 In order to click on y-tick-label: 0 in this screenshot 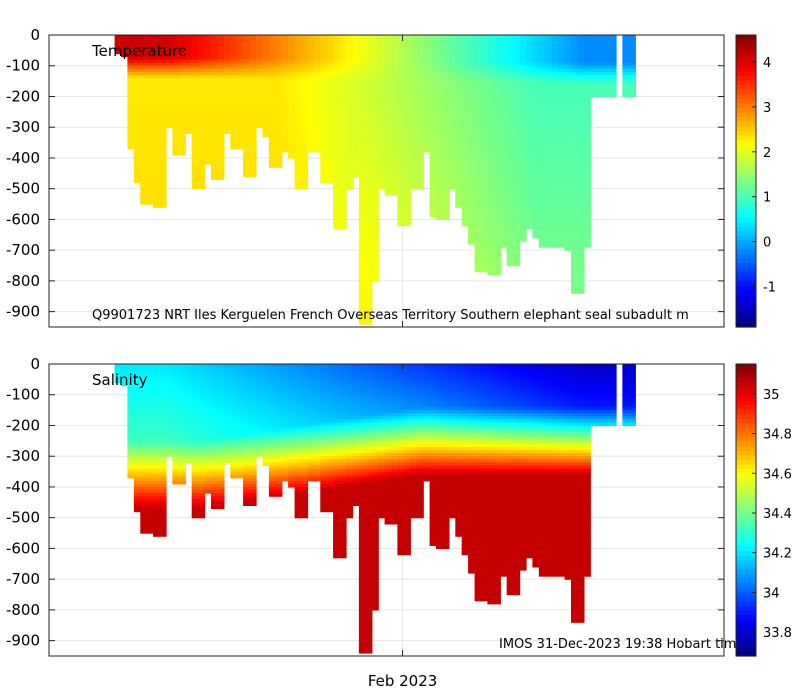, I will do `click(35, 35)`.